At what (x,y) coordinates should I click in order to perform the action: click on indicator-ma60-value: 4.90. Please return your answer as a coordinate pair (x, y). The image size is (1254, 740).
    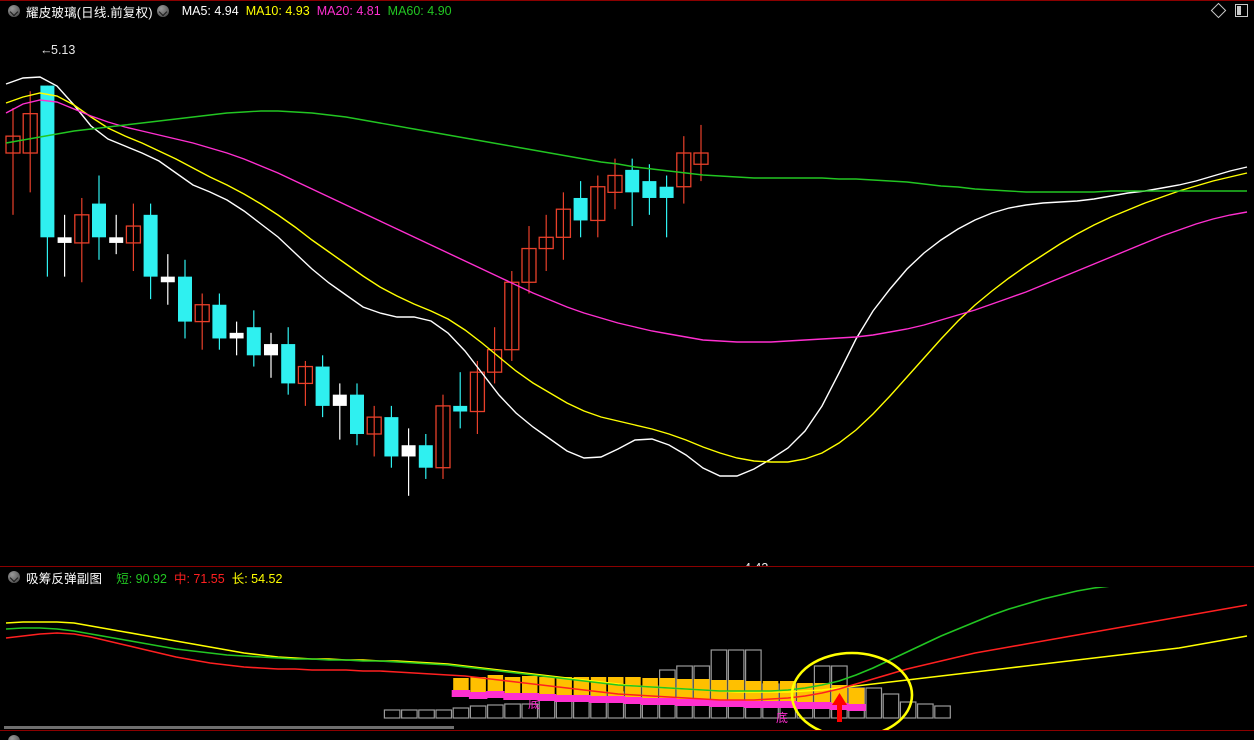
    Looking at the image, I should click on (439, 11).